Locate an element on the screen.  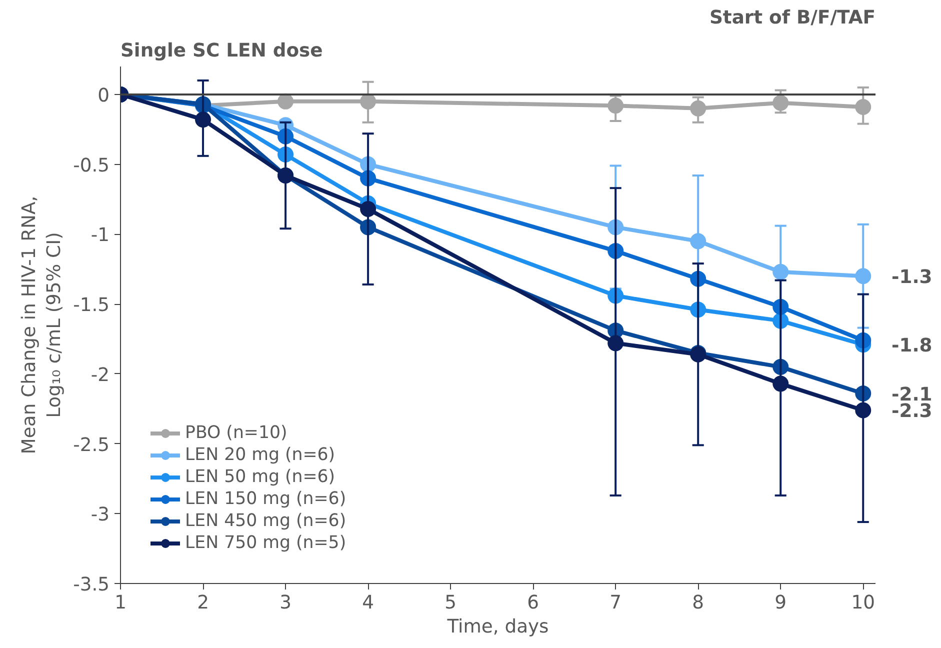
y-tick-label: -2 is located at coordinates (100, 375).